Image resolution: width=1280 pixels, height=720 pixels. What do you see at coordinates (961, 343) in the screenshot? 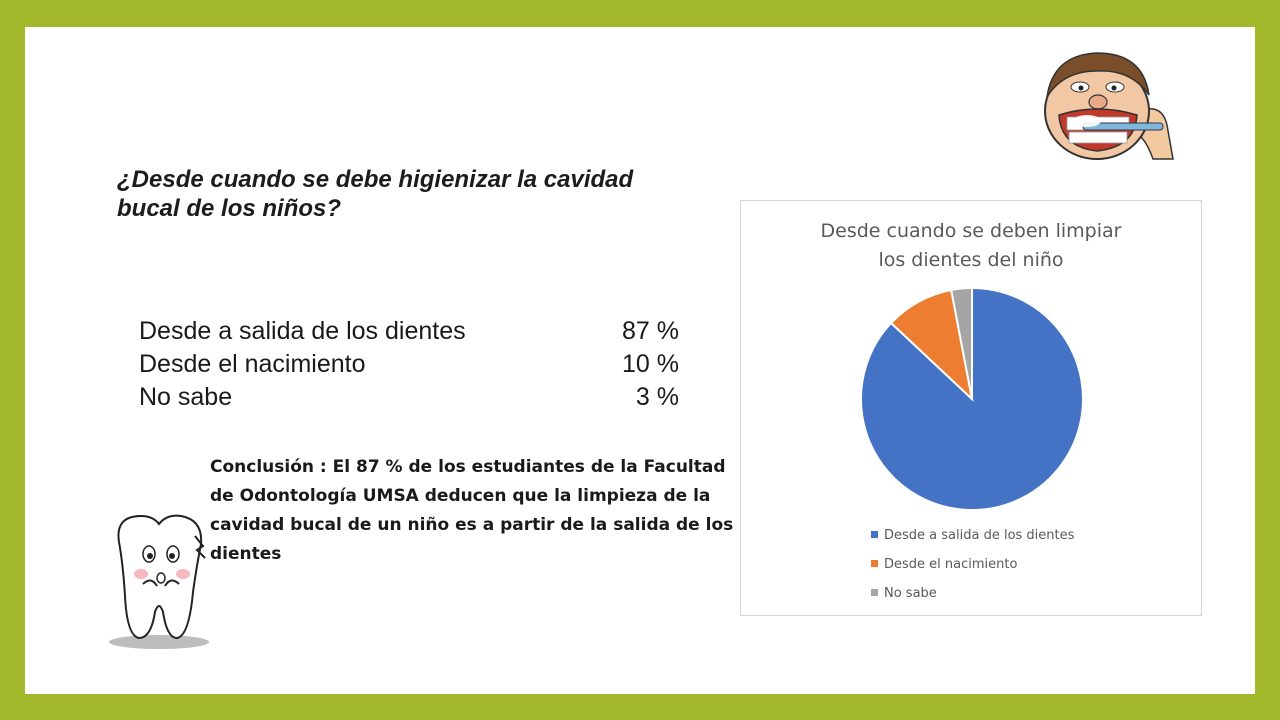
I see `pie-slice` at bounding box center [961, 343].